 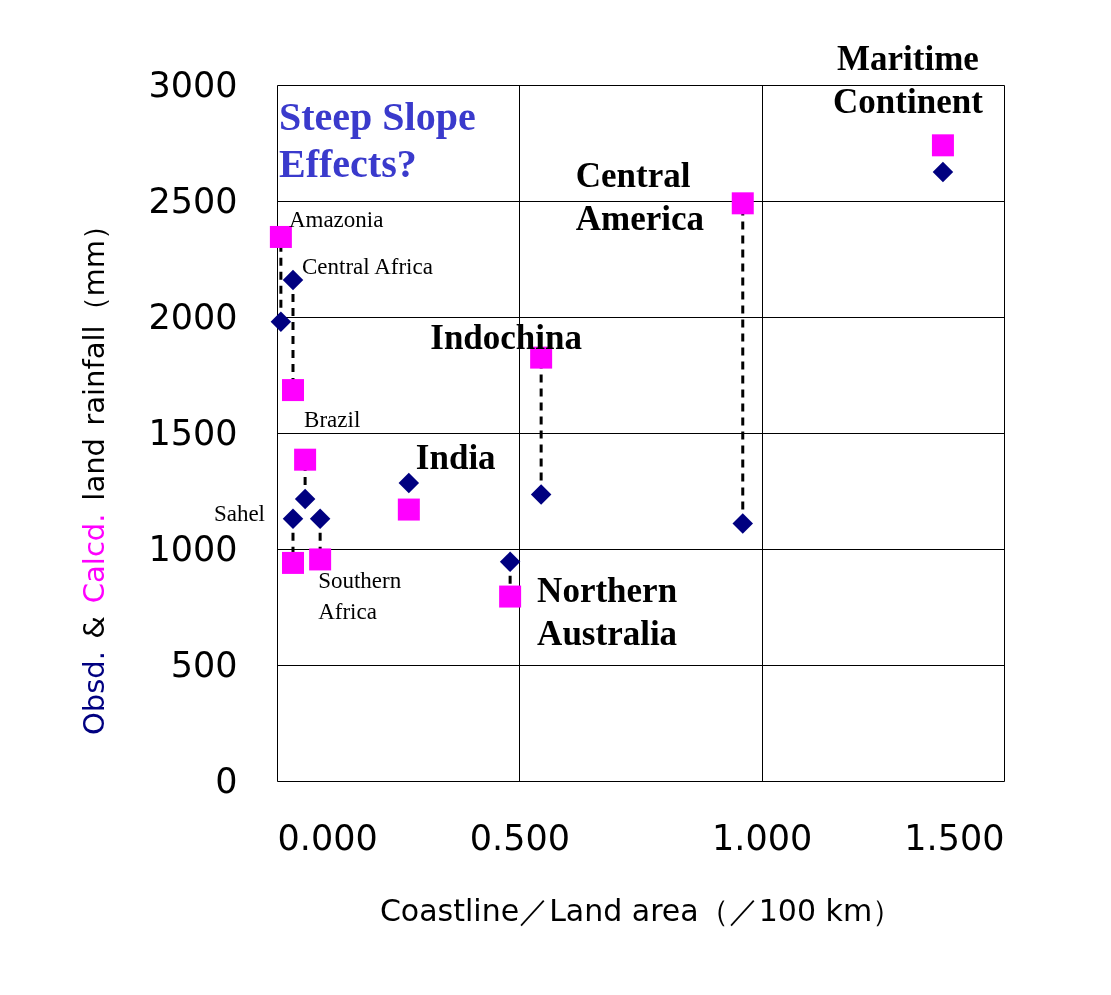 I want to click on x-axis-title: Coastline／Land area（／100 km）, so click(x=641, y=910).